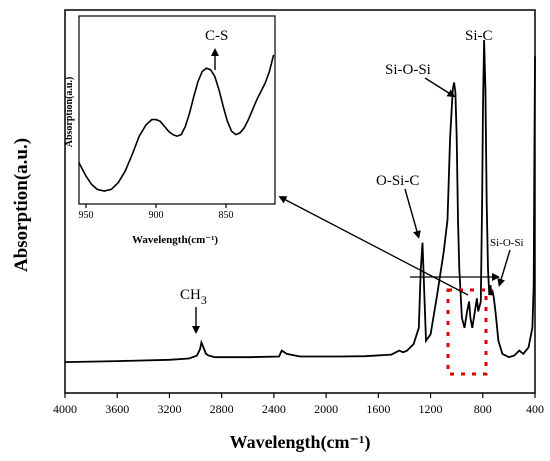  Describe the element at coordinates (216, 36) in the screenshot. I see `annotation-c-s: C-S` at that location.